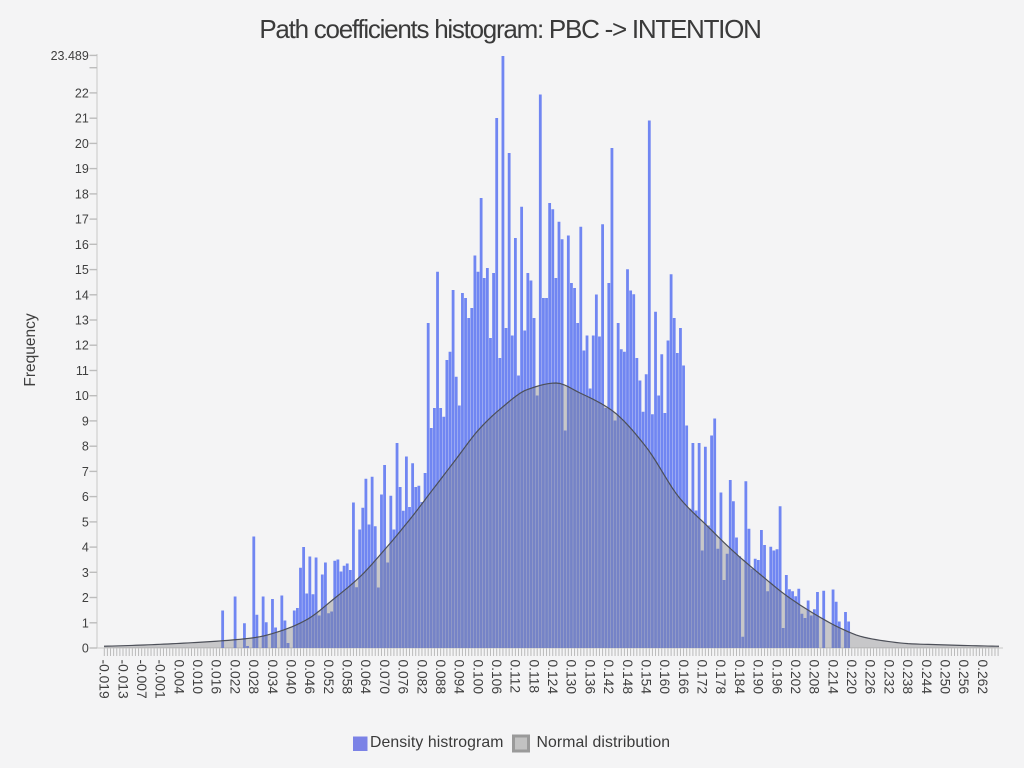 This screenshot has height=768, width=1024. I want to click on svg-text: 21, so click(82, 119).